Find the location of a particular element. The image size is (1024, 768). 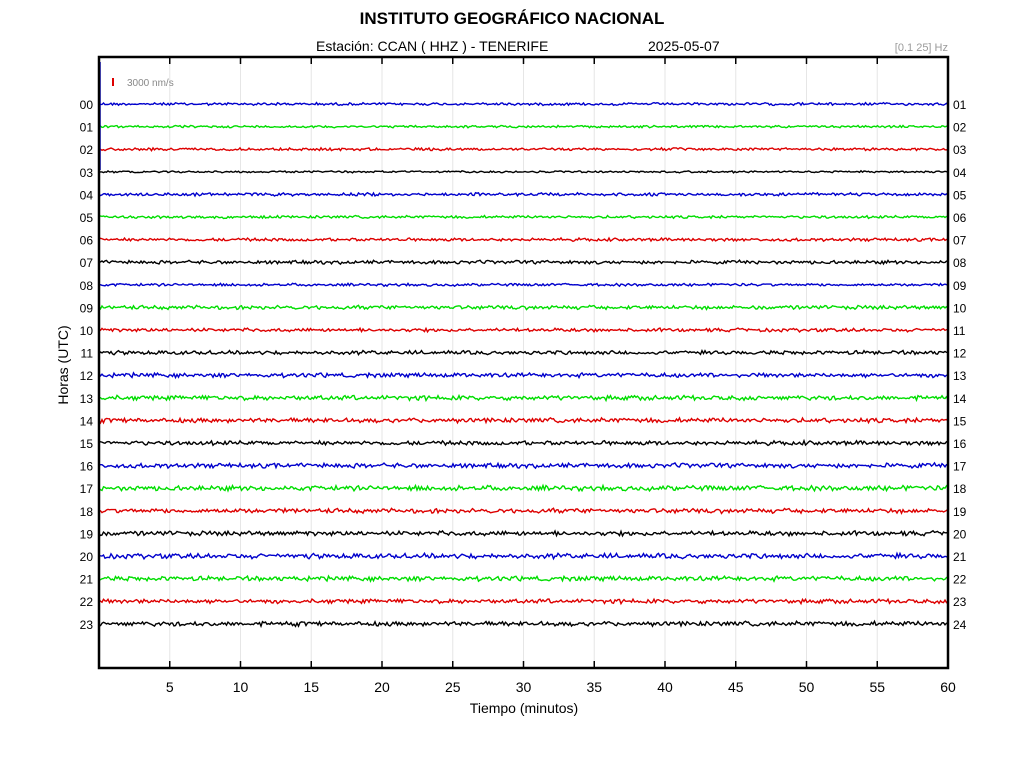

scale-label: 3000 nm/s is located at coordinates (150, 83).